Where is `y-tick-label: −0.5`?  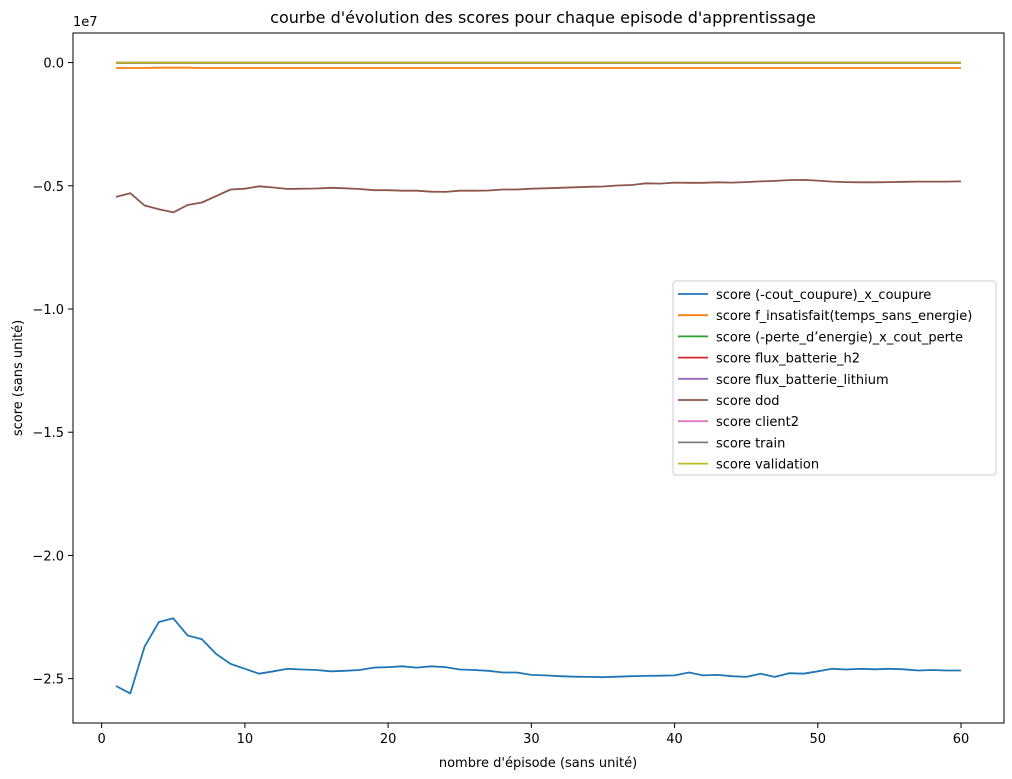
y-tick-label: −0.5 is located at coordinates (48, 187).